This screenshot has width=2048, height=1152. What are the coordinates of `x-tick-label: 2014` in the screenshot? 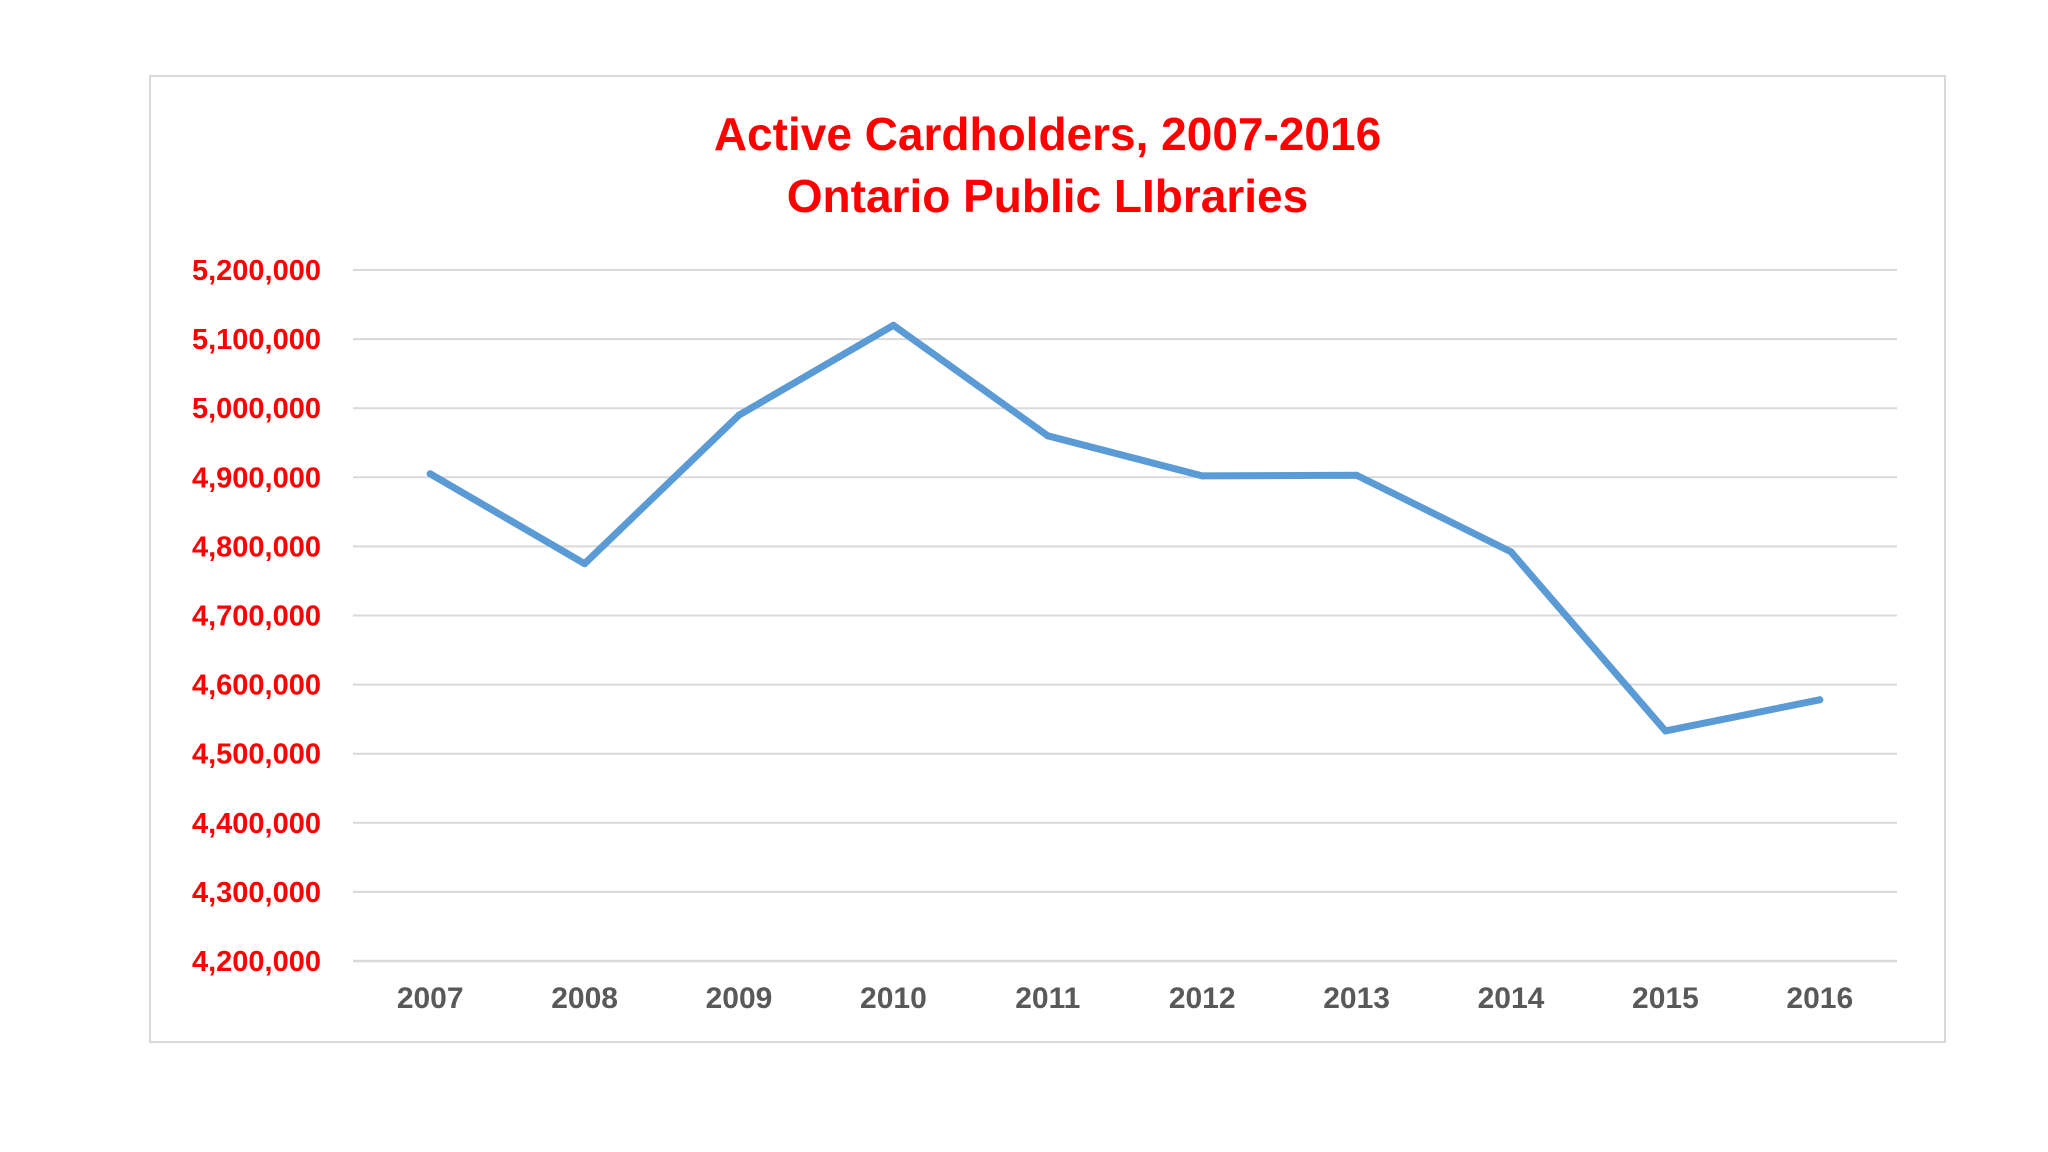 It's located at (1511, 998).